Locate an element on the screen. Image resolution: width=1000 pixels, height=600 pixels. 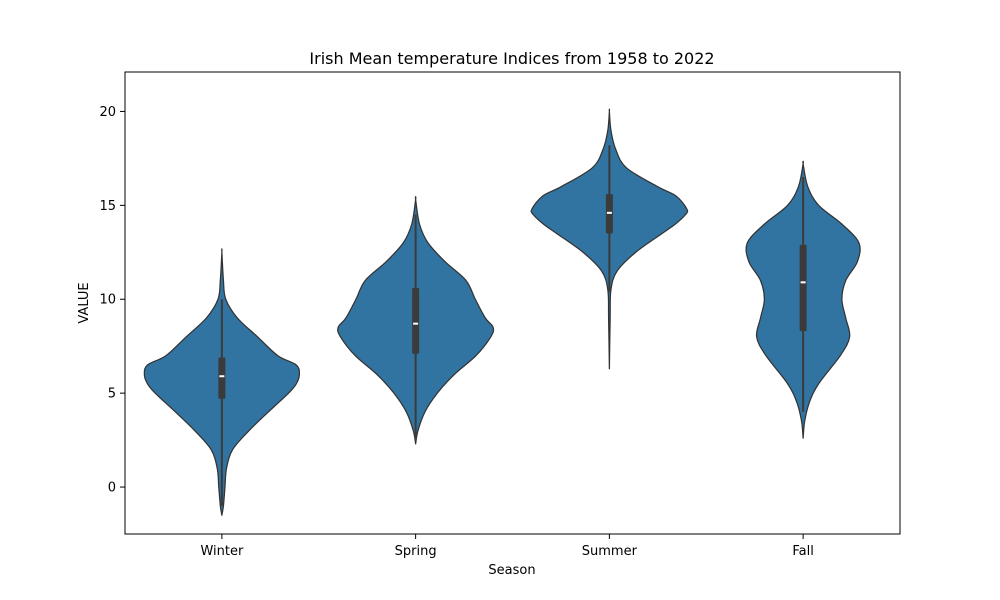
y-tick-label: 15 is located at coordinates (107, 206).